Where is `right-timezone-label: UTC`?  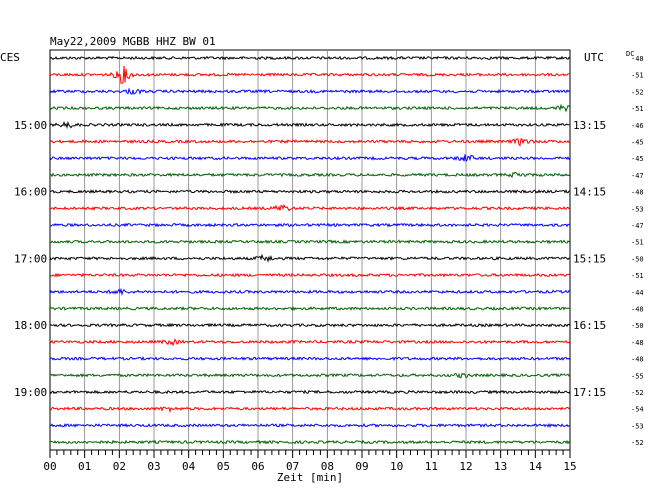 right-timezone-label: UTC is located at coordinates (594, 57).